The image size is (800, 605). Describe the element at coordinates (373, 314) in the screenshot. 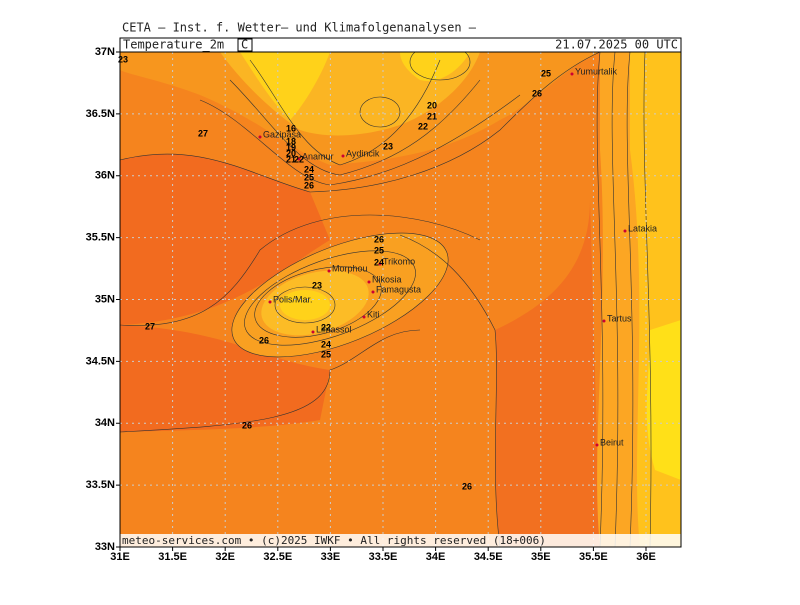

I see `city-label: Kiti` at that location.